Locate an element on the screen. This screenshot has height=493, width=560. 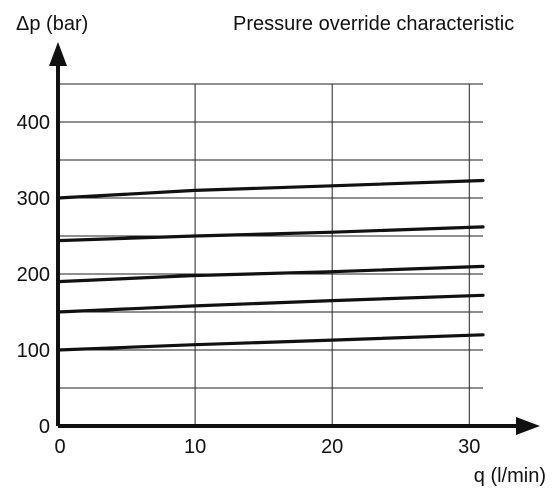
y-axis-arrow is located at coordinates (58, 54).